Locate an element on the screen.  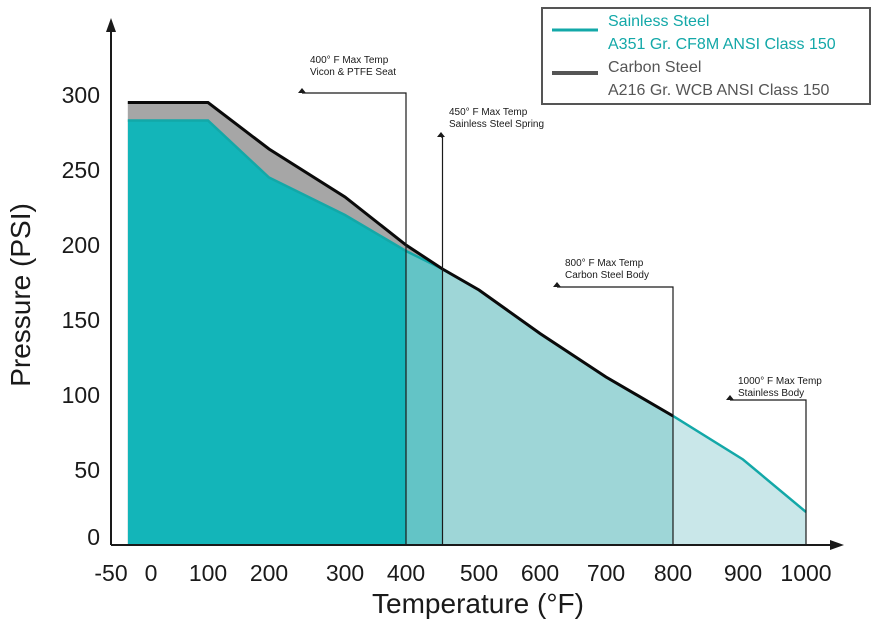
x-tick-label: 500 is located at coordinates (479, 573).